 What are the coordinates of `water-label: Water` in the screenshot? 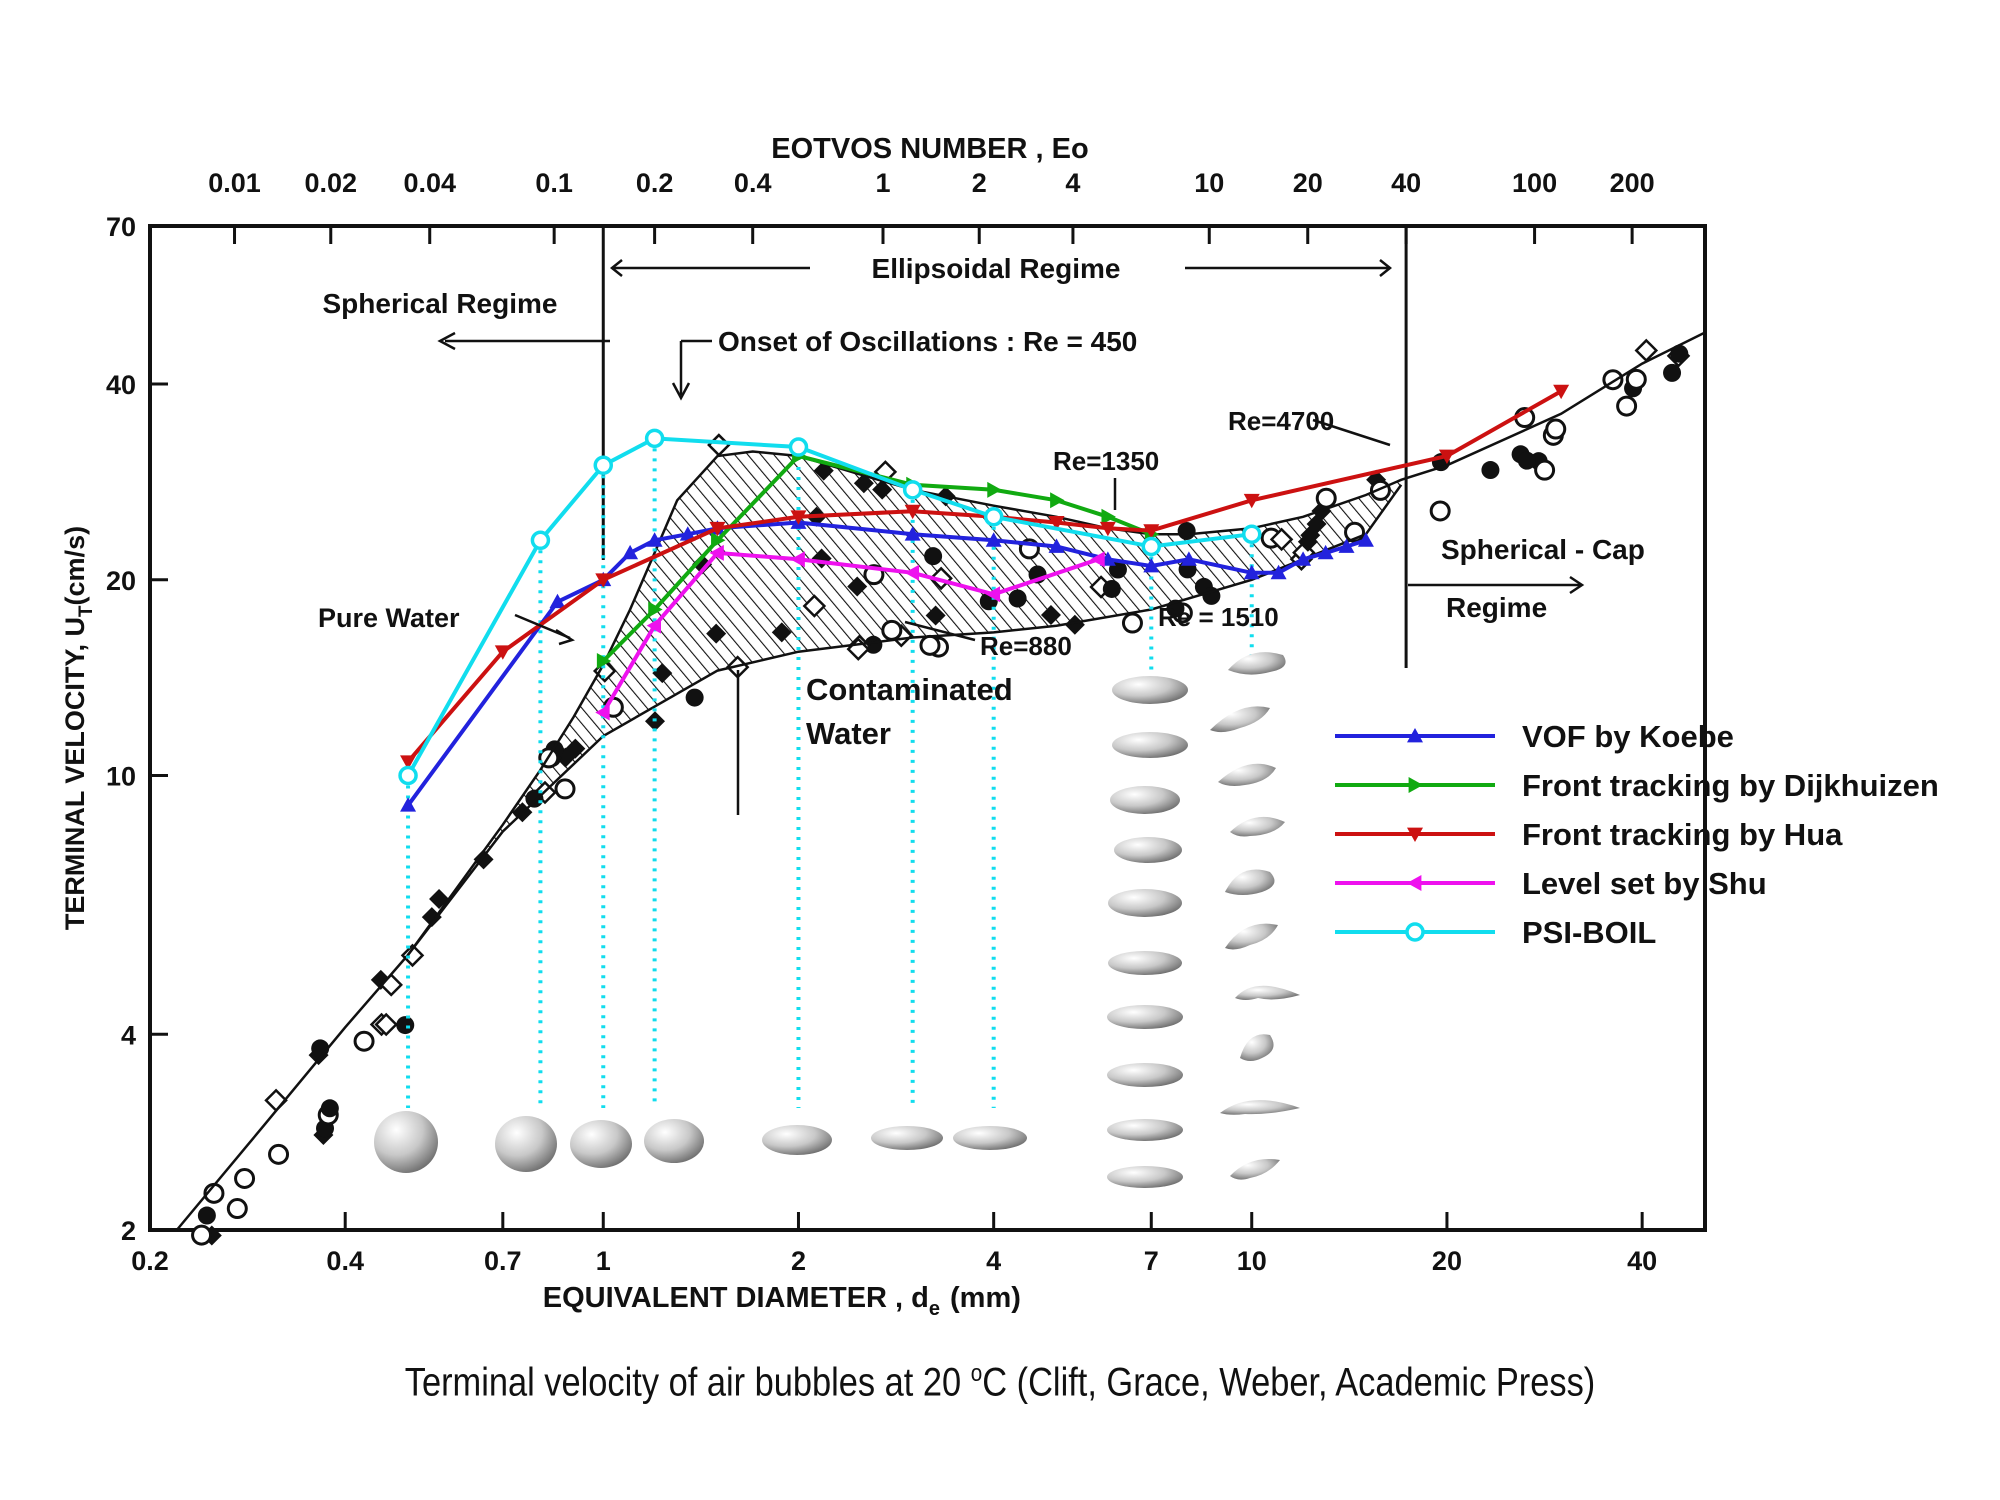 It's located at (848, 733).